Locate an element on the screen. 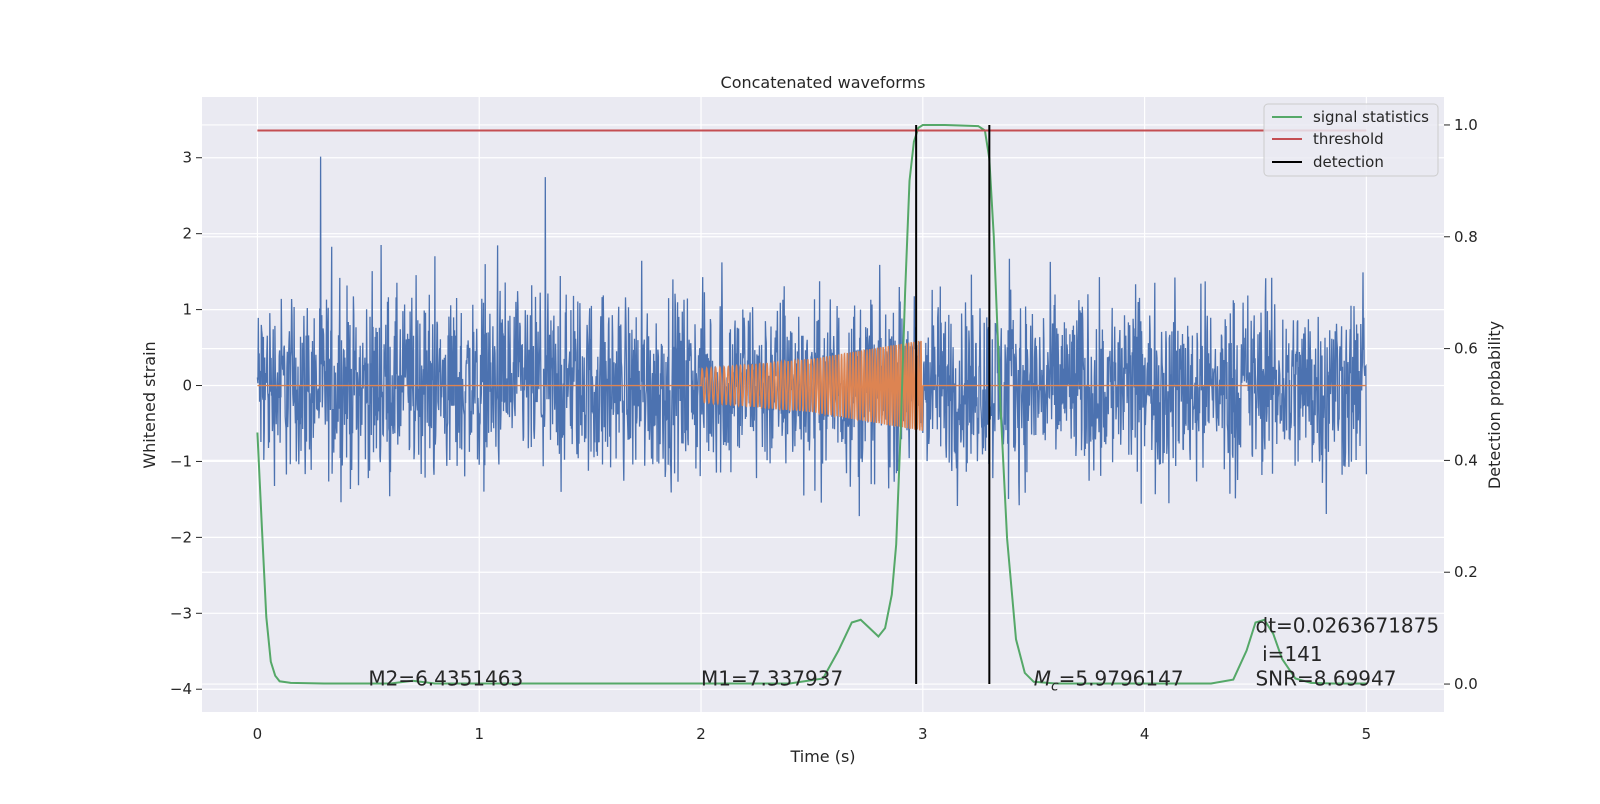 The height and width of the screenshot is (804, 1600). y-left-tick-label: −1 is located at coordinates (181, 461).